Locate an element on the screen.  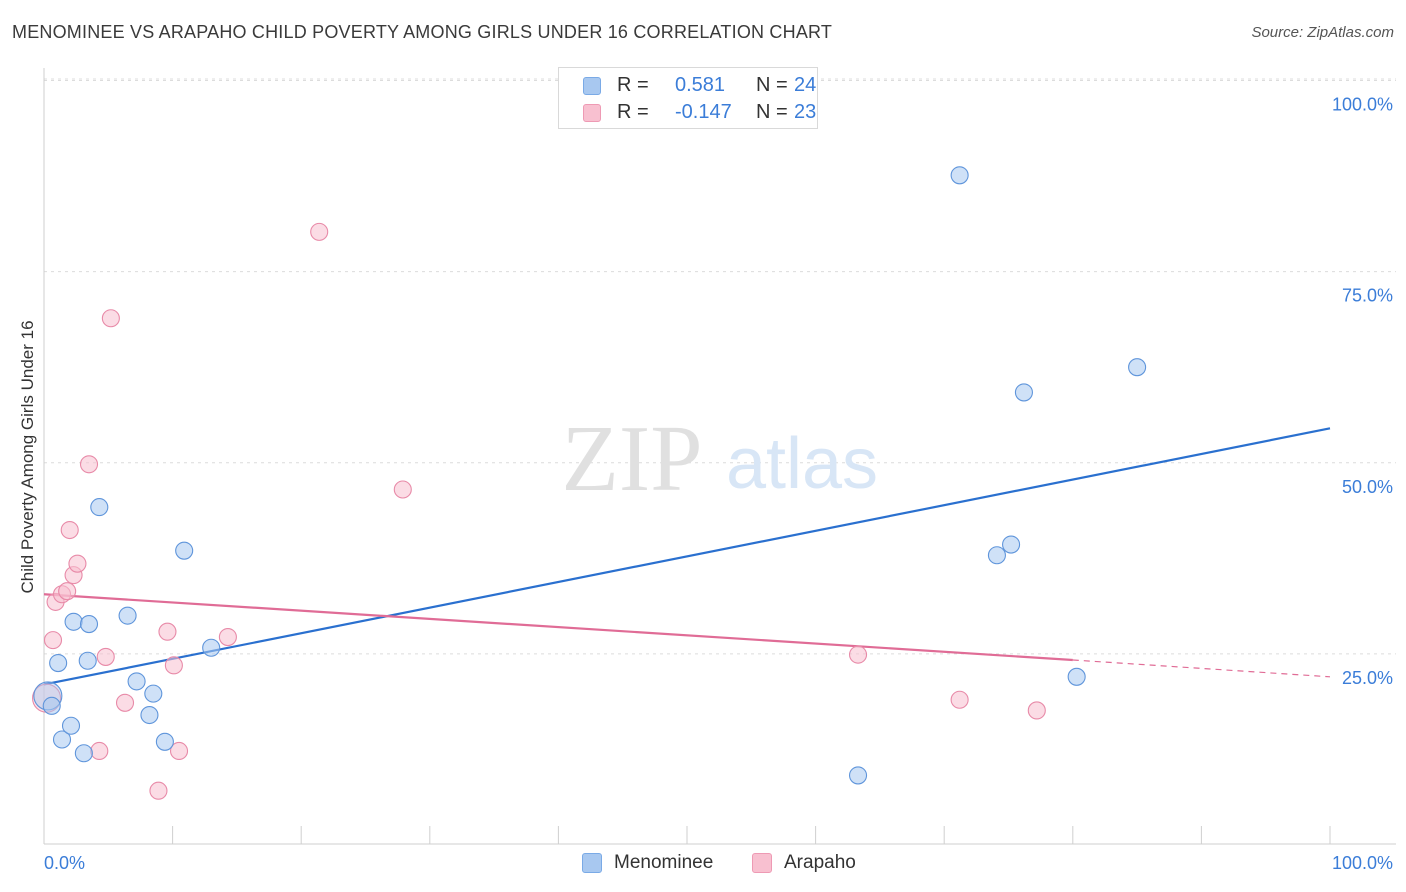
series-label-arapaho: Arapaho is located at coordinates (820, 862).